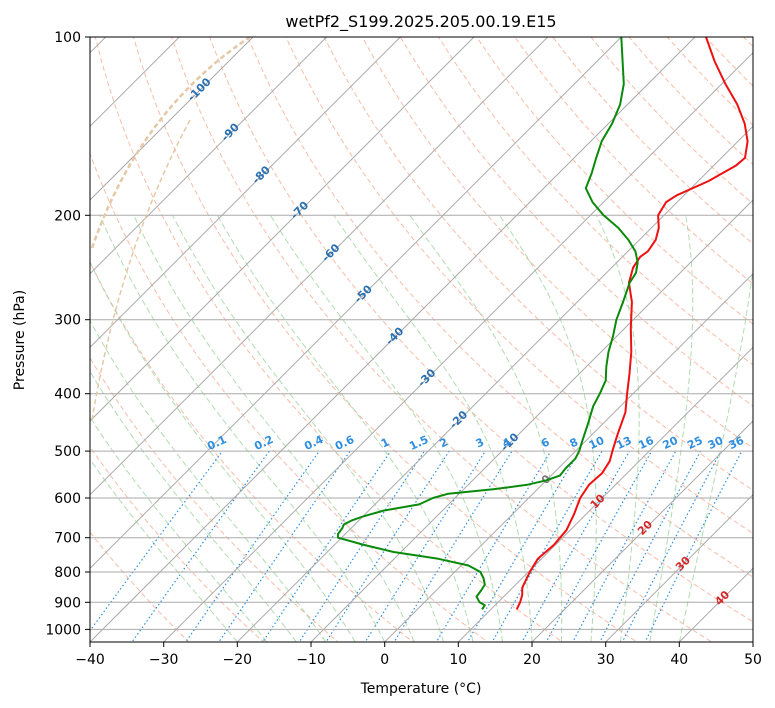  What do you see at coordinates (67, 321) in the screenshot?
I see `y-tick-label: 300` at bounding box center [67, 321].